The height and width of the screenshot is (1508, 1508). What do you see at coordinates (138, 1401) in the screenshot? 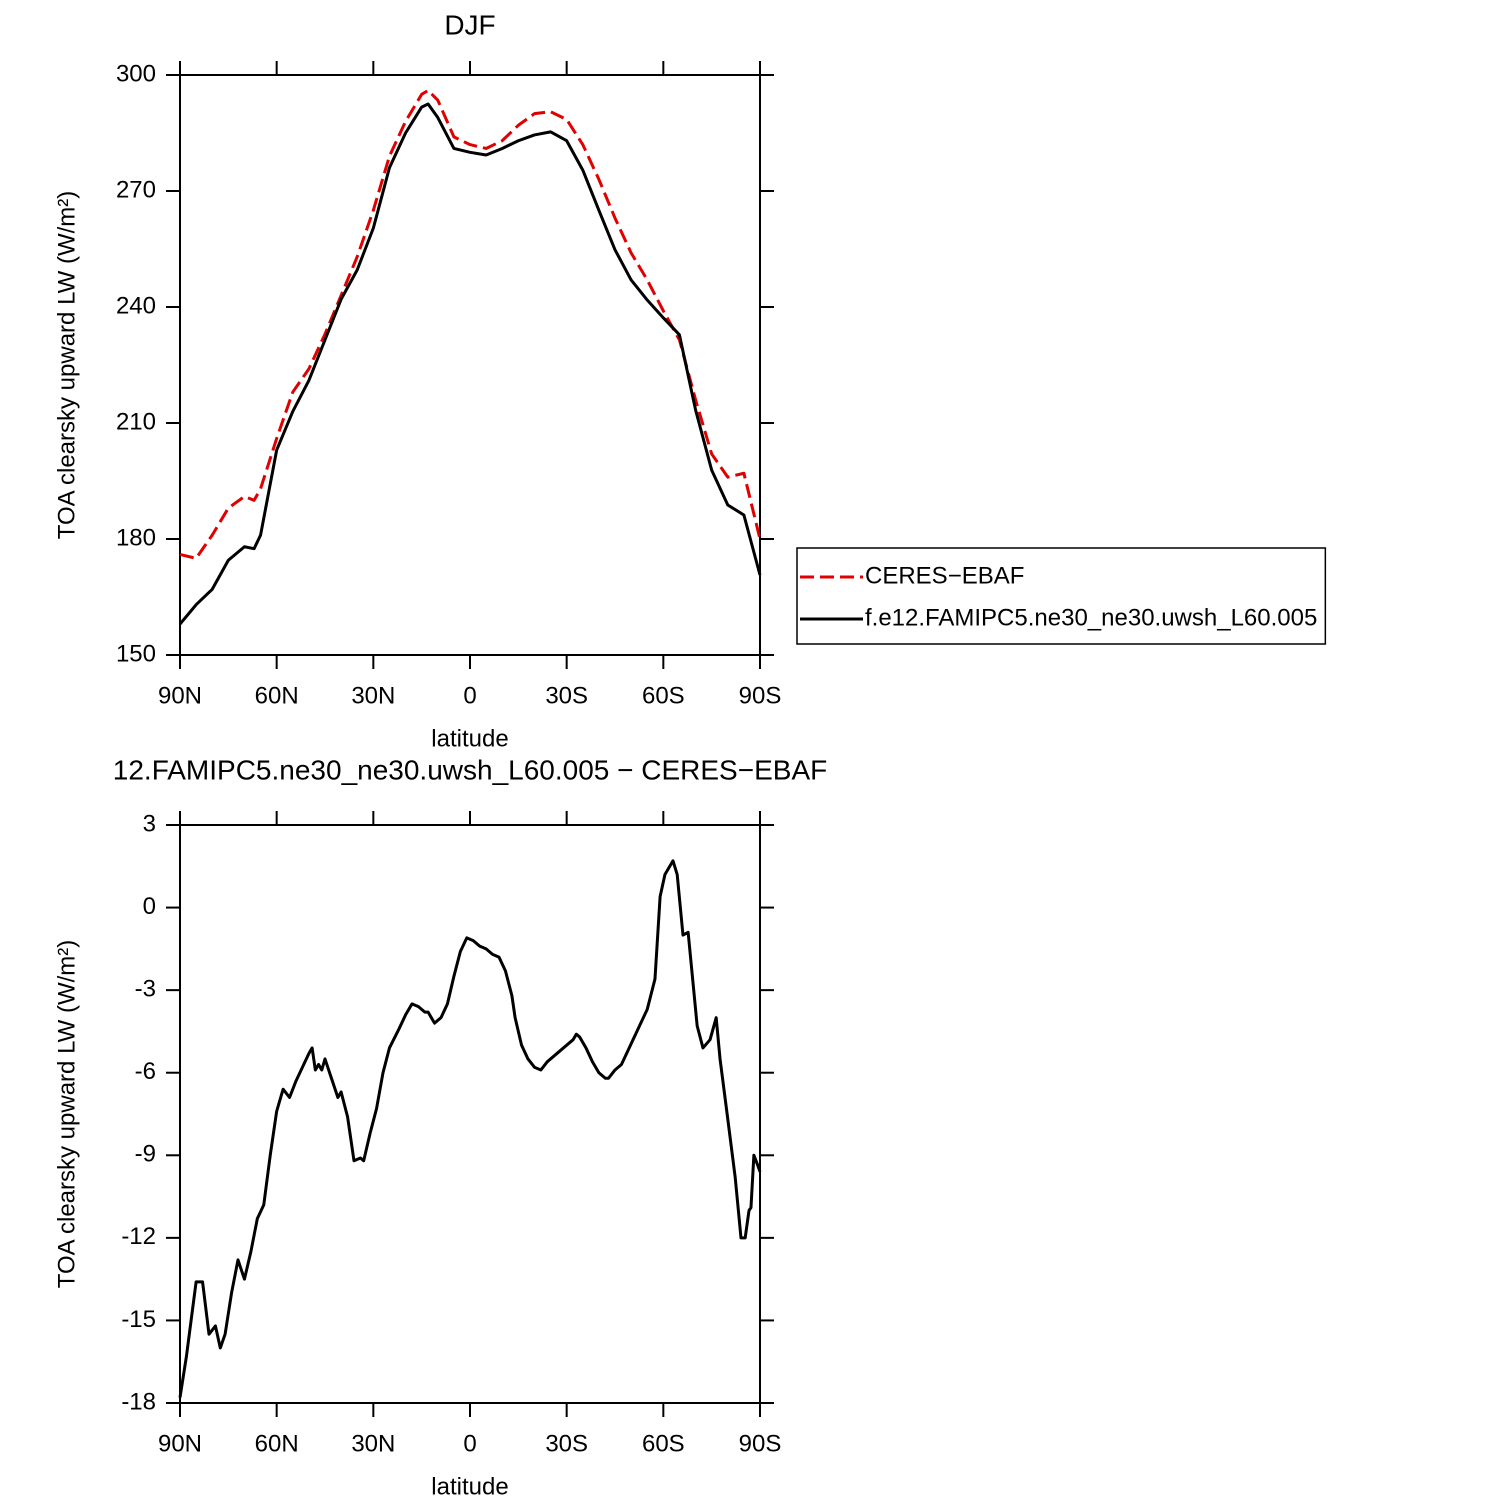
I see `y-tick-label: -18` at bounding box center [138, 1401].